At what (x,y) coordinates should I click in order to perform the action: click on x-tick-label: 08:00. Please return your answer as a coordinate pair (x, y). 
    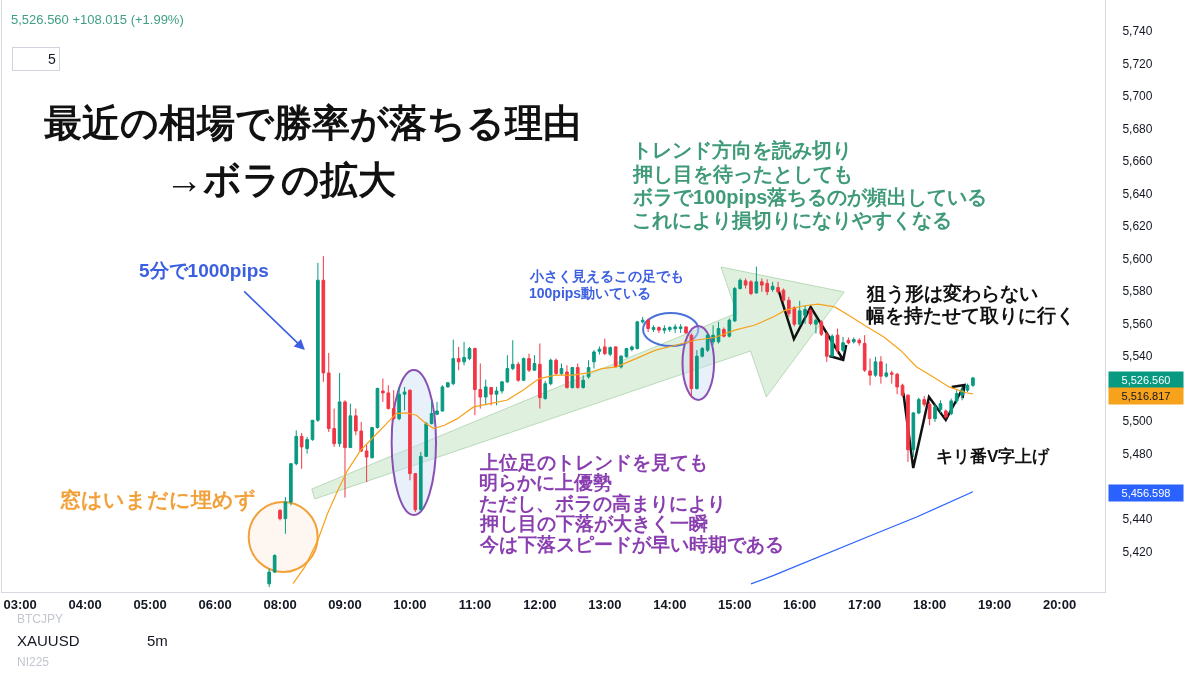
    Looking at the image, I should click on (280, 604).